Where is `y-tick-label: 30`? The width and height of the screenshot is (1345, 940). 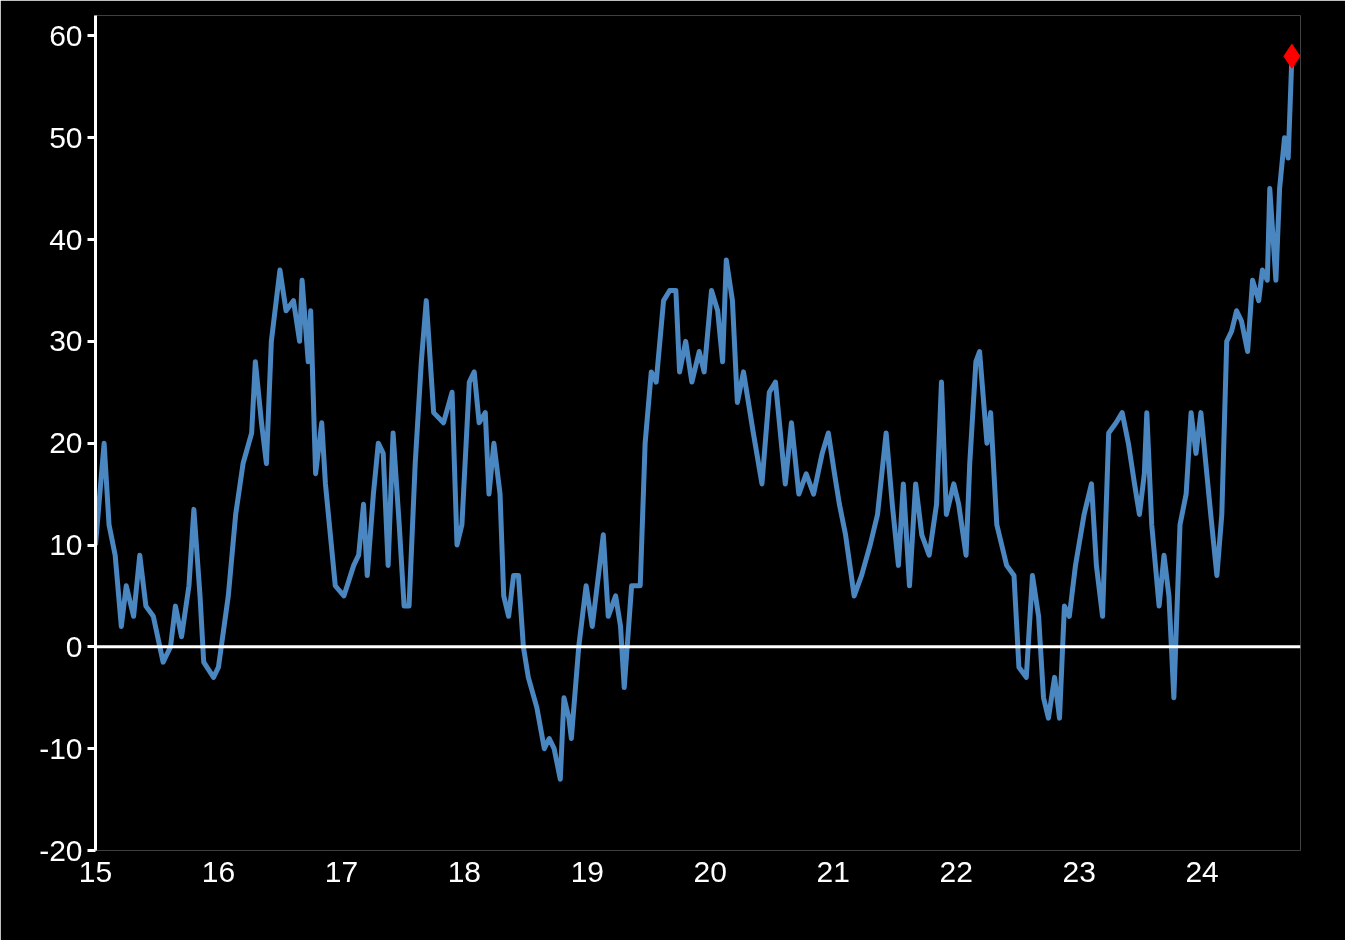 y-tick-label: 30 is located at coordinates (66, 341).